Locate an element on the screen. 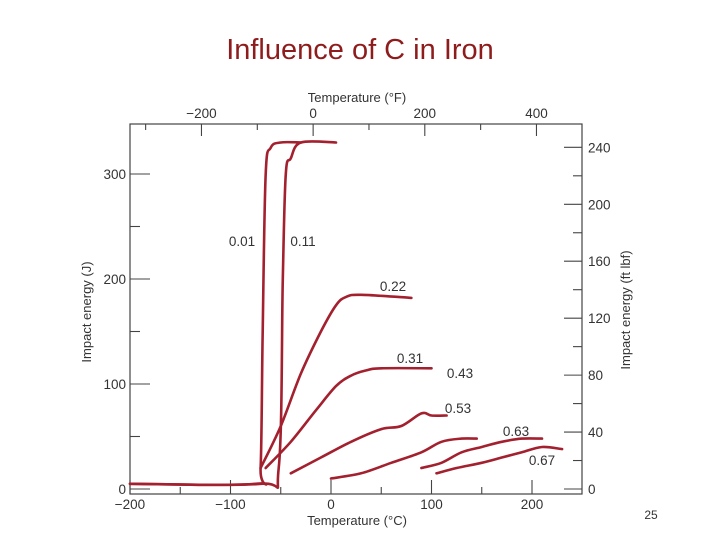 The width and height of the screenshot is (720, 540). y-tick-label: 0 is located at coordinates (122, 489).